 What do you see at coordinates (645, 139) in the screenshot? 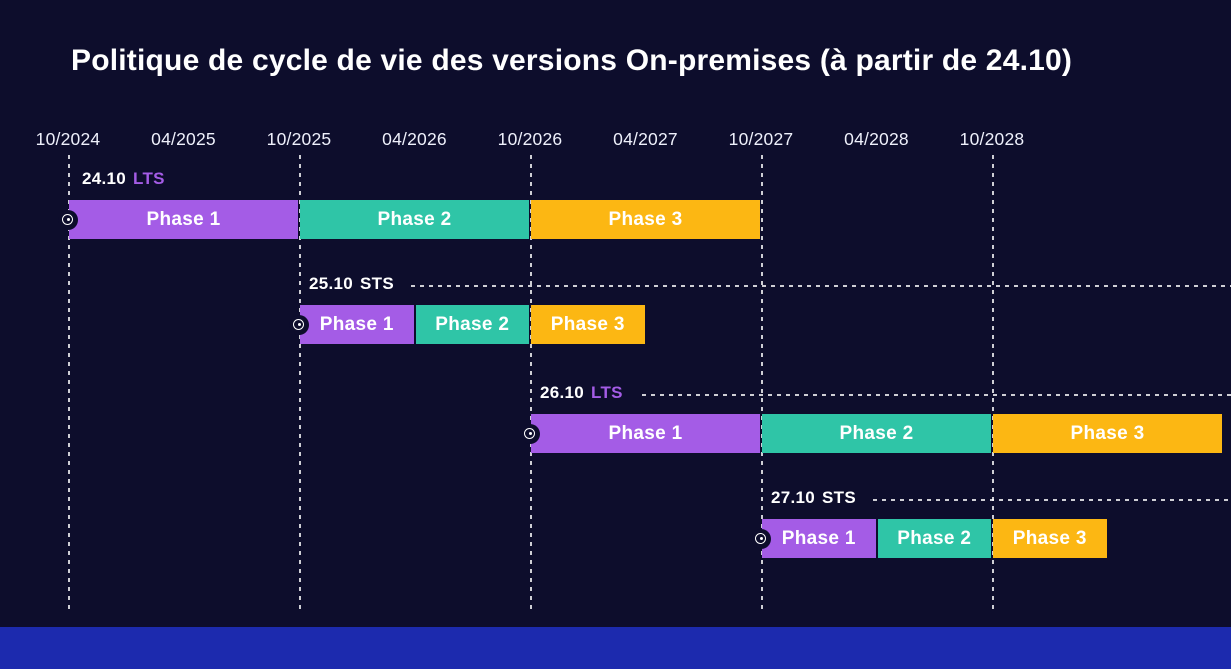
I see `axis-tick-label: 04/2027` at bounding box center [645, 139].